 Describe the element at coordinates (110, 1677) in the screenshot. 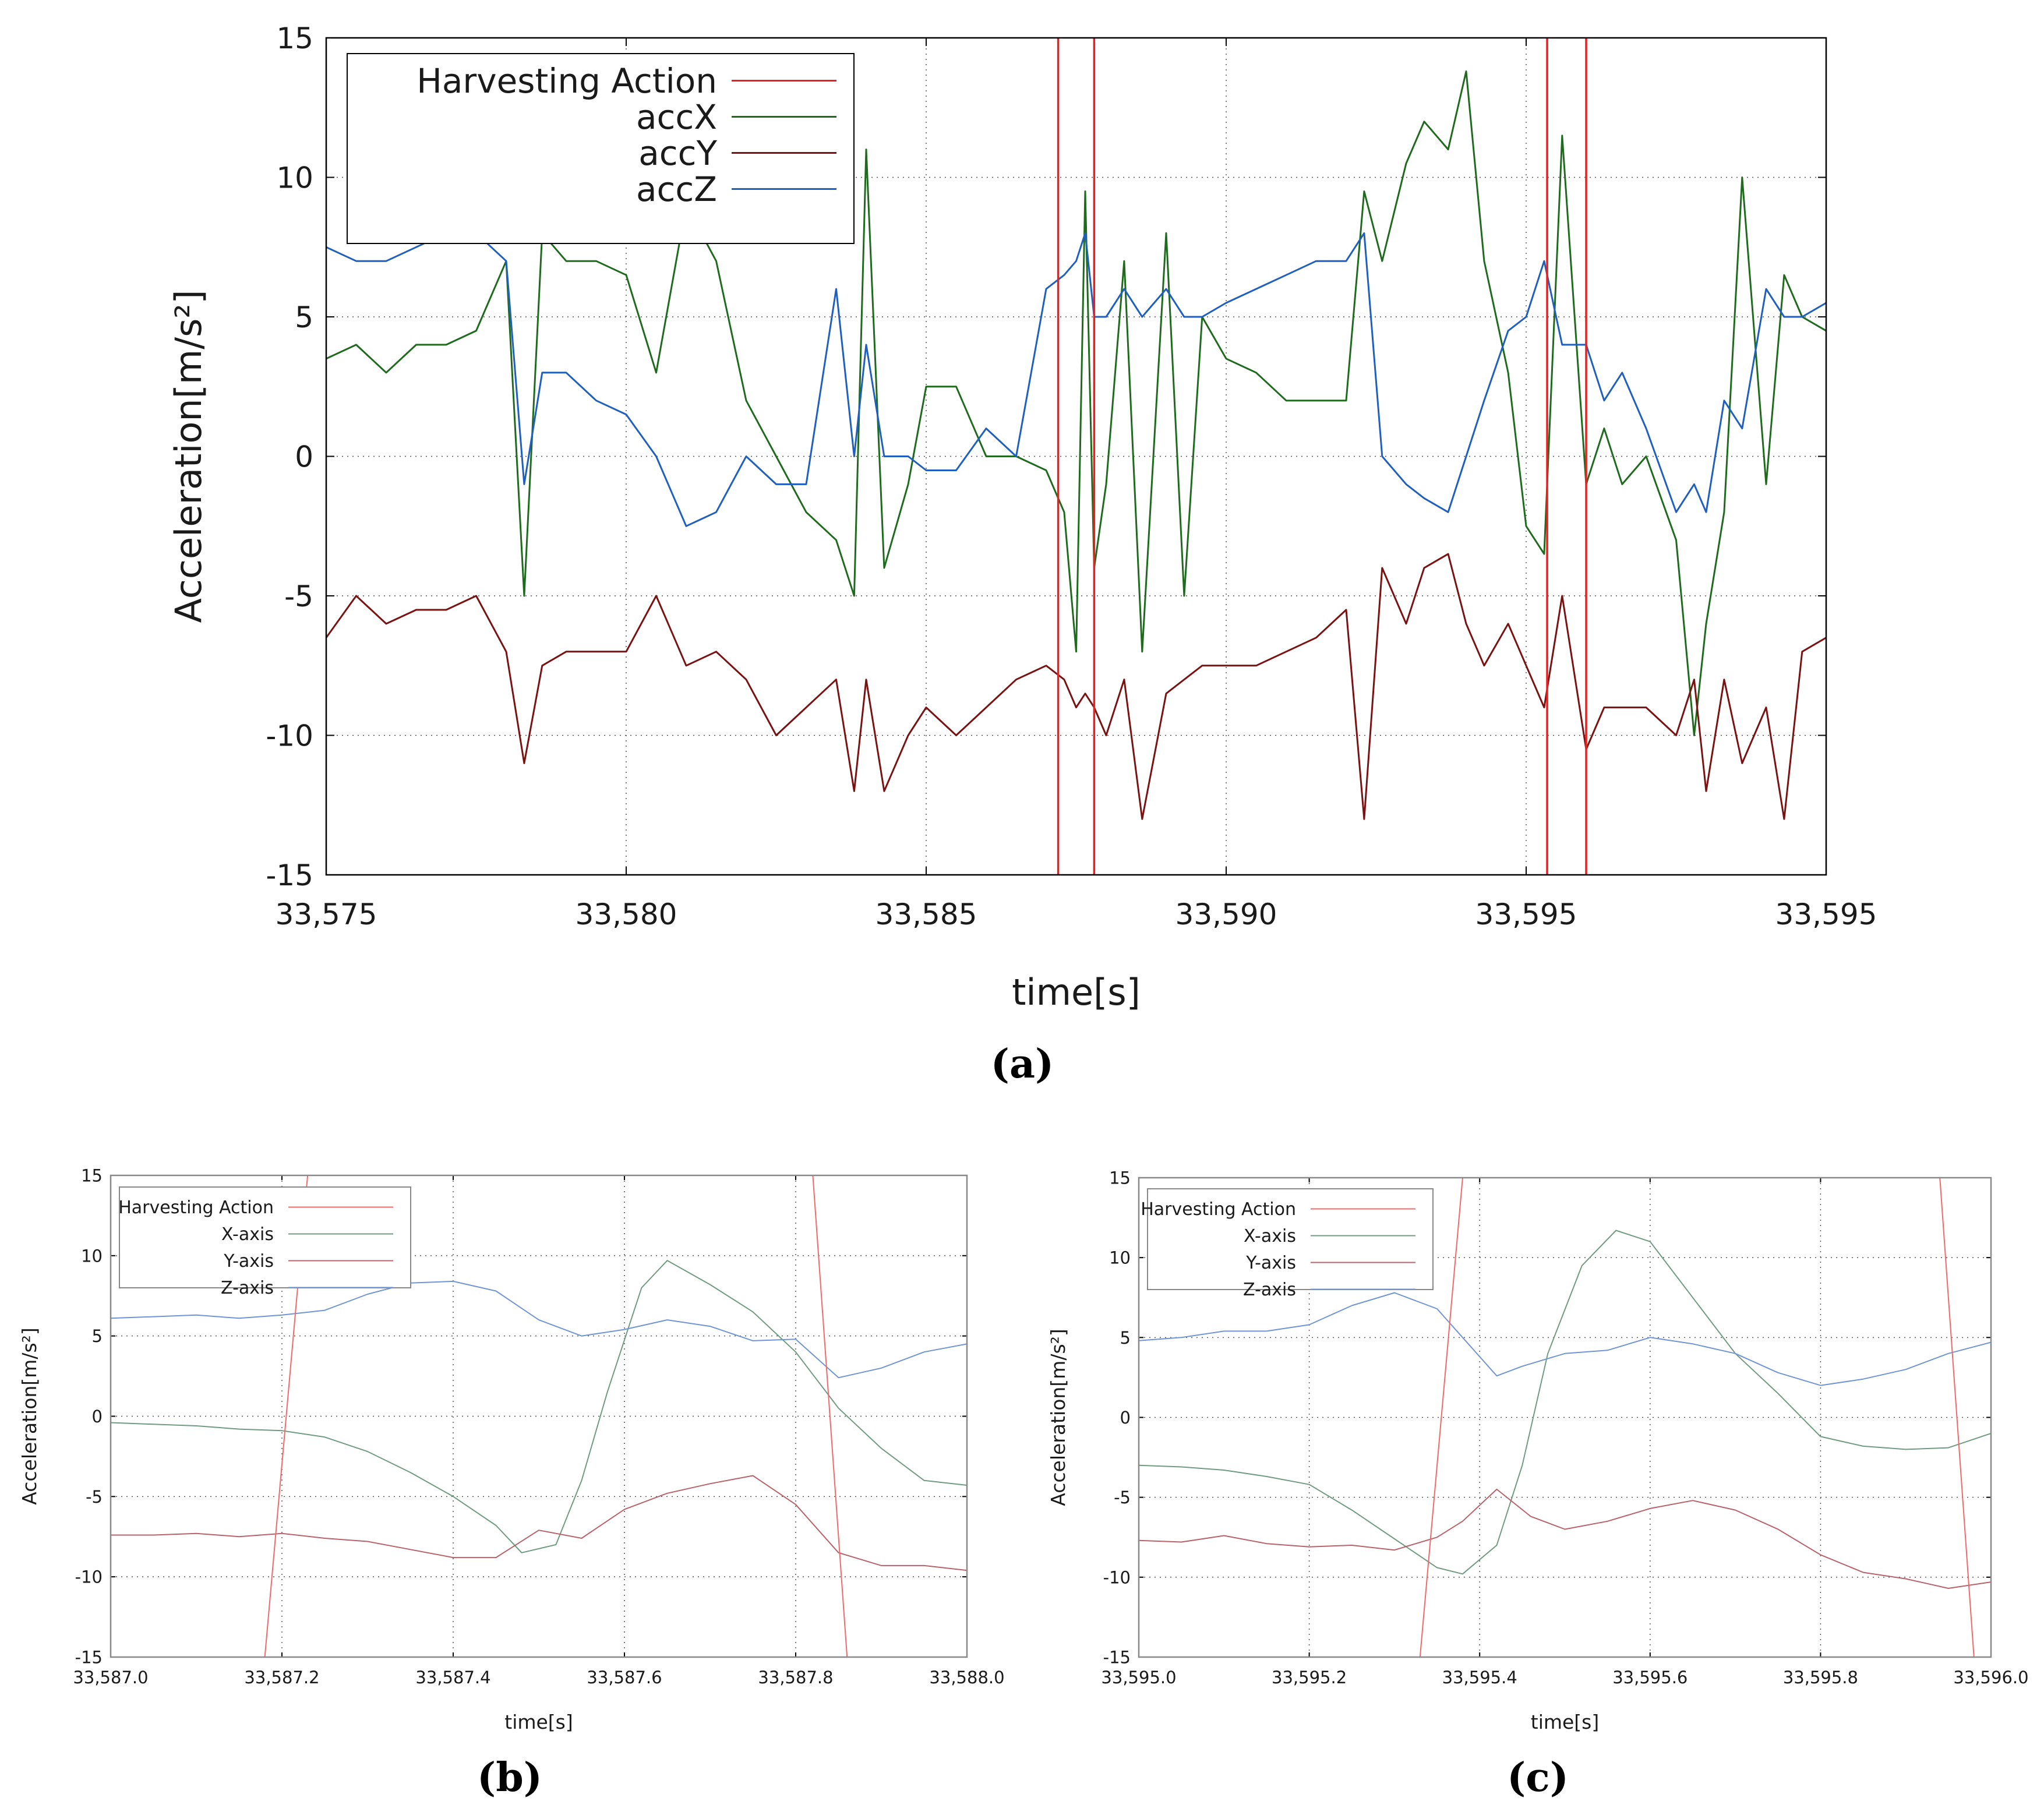

I see `x-tick-label: 33,587.0` at that location.